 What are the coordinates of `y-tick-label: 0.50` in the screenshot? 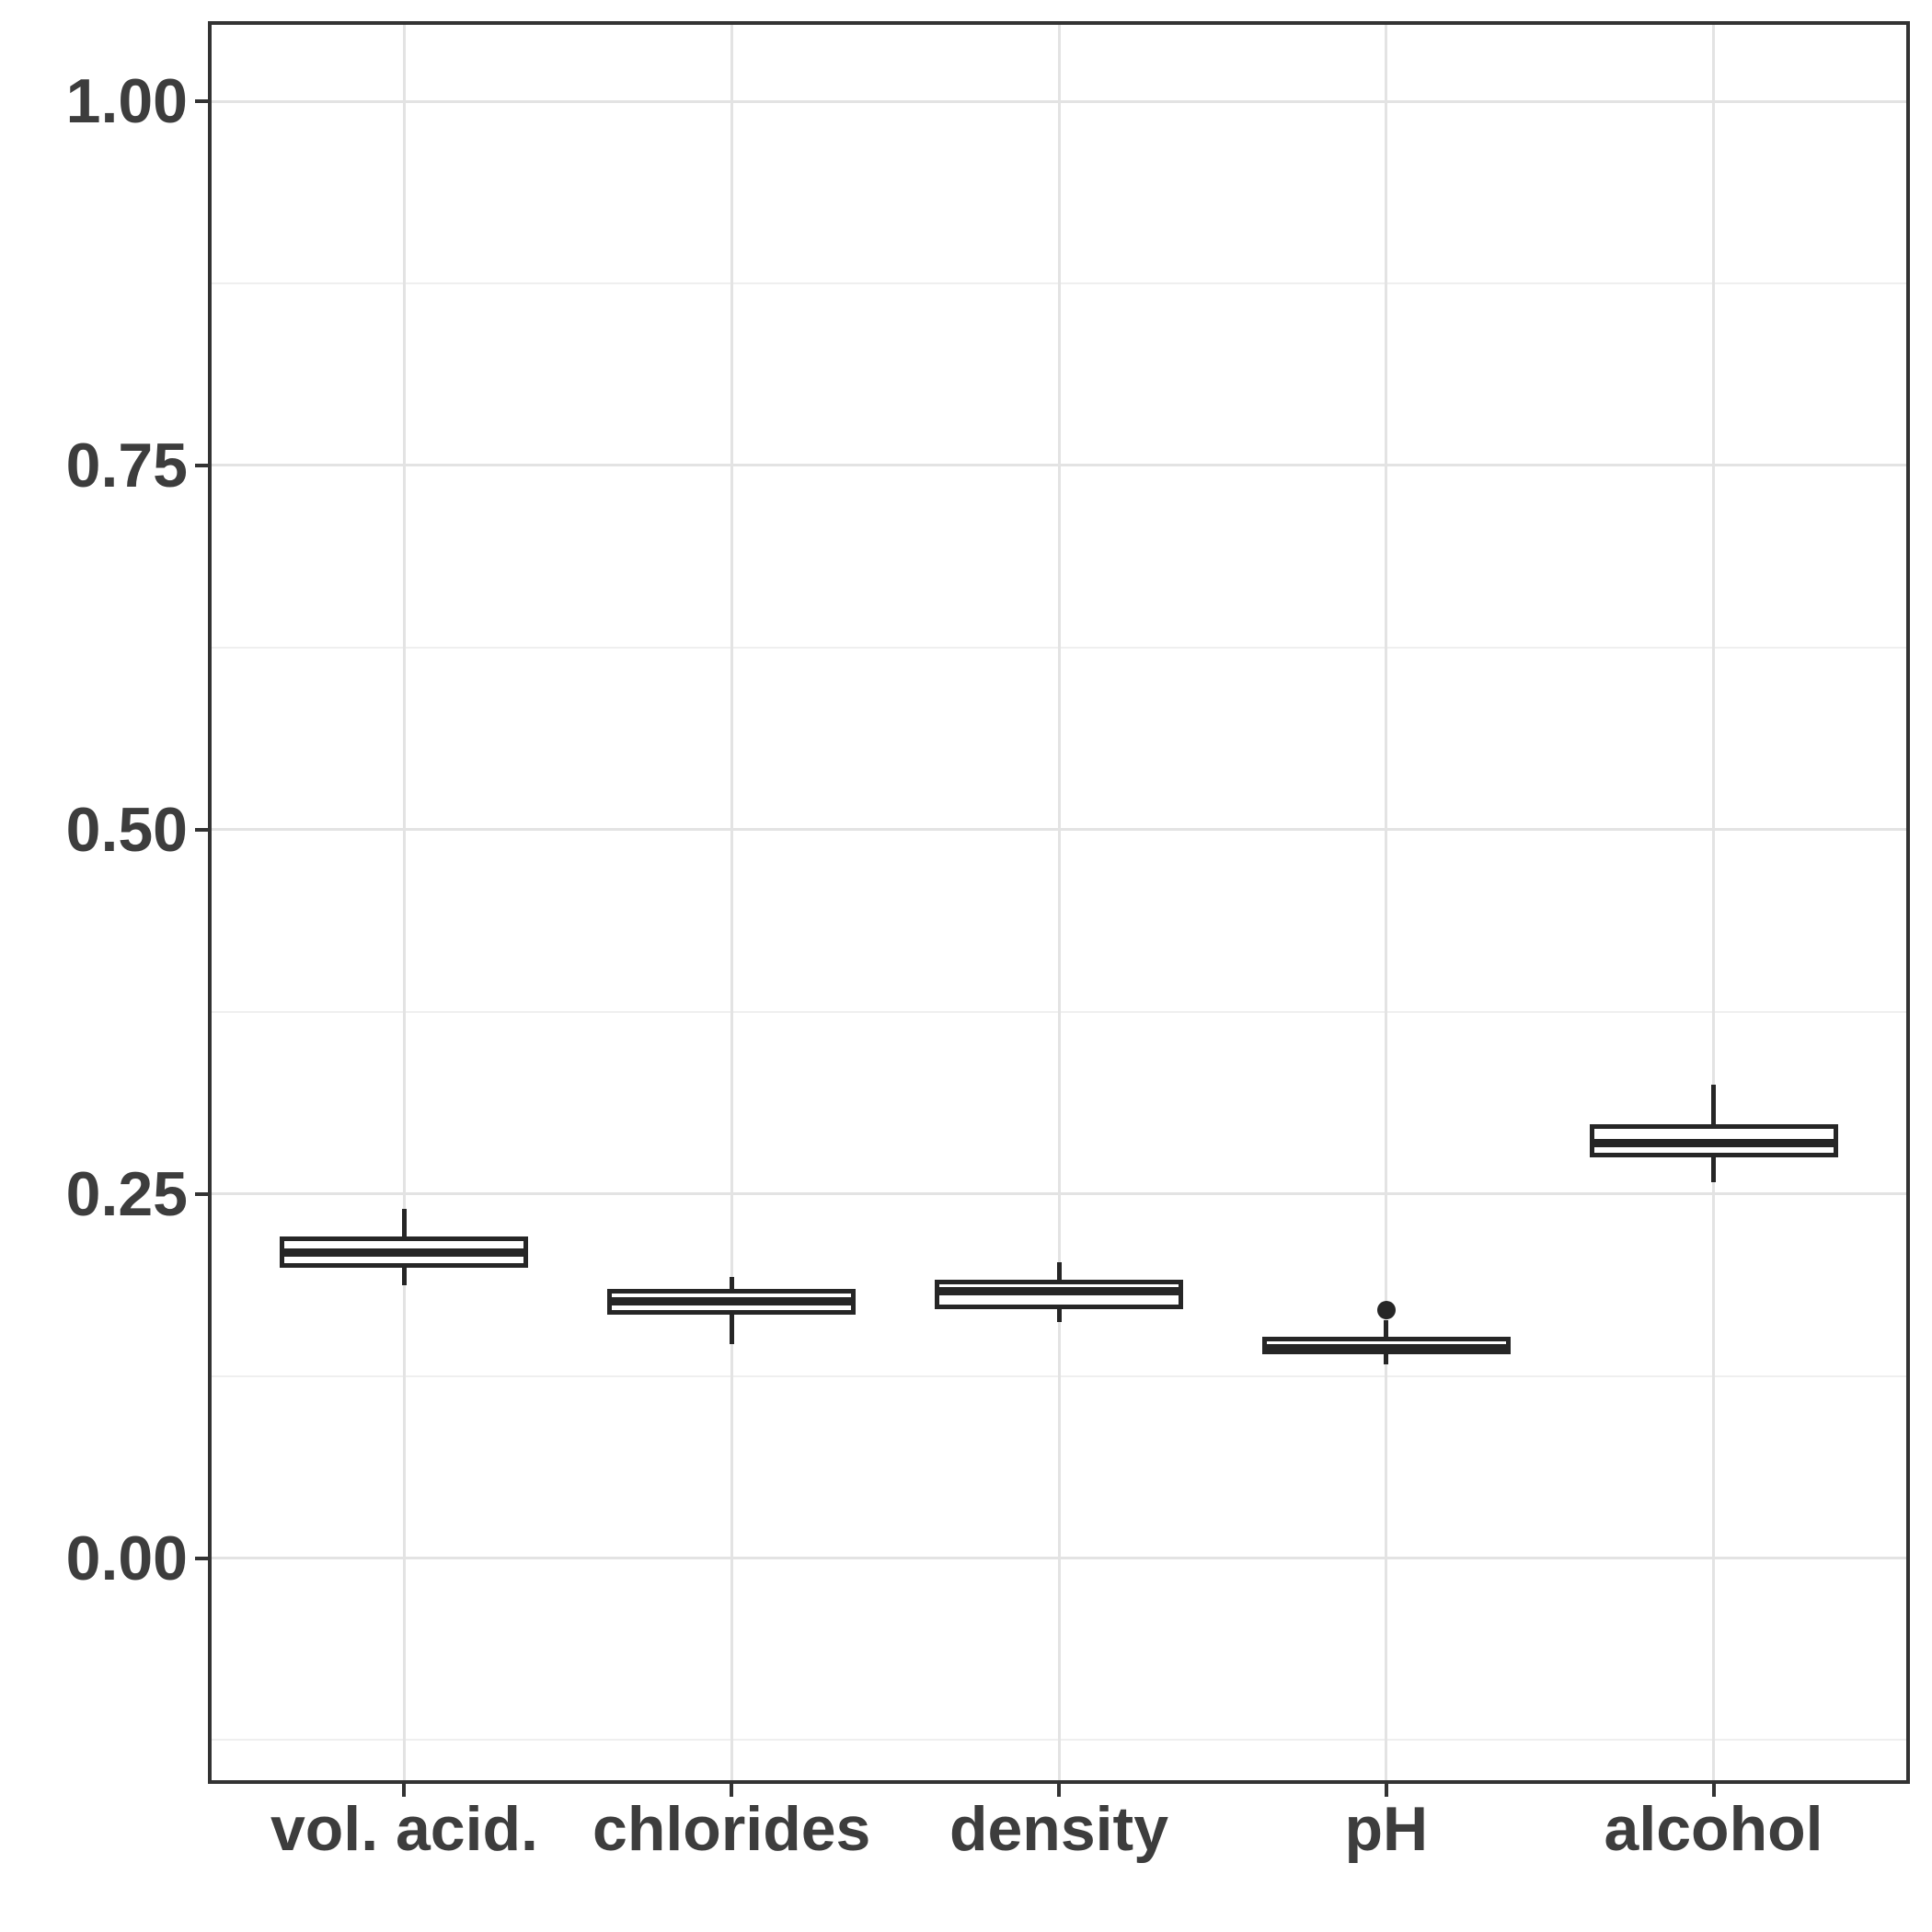 It's located at (126, 829).